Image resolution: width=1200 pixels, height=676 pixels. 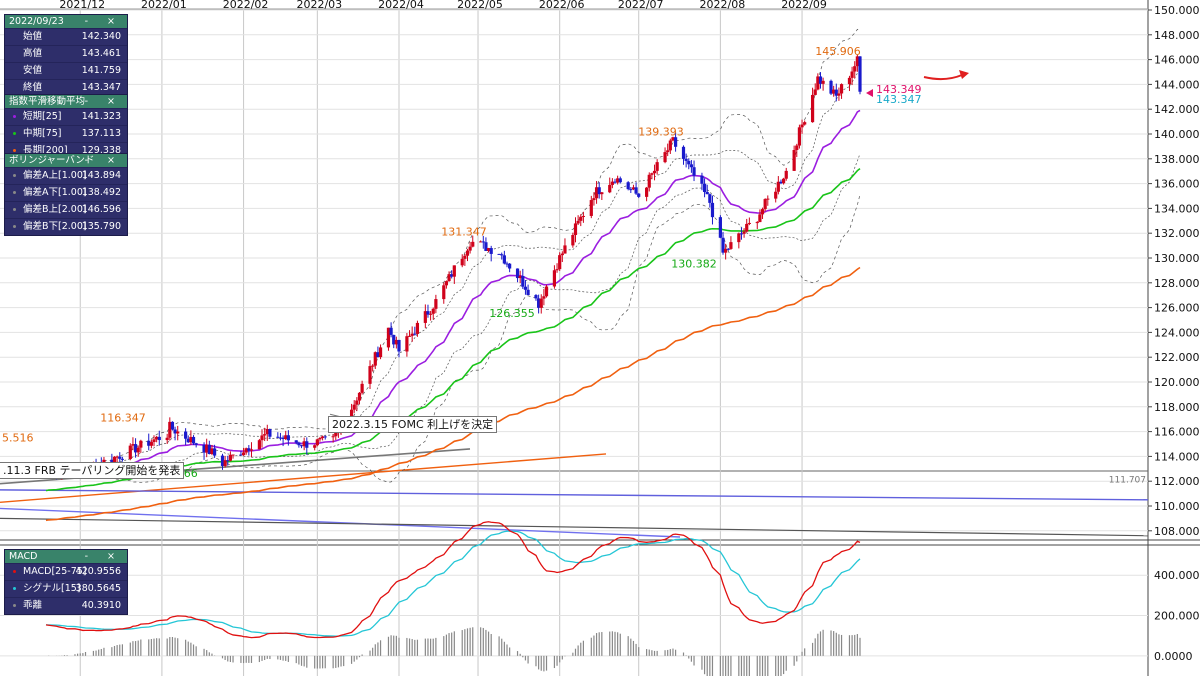 What do you see at coordinates (101, 133) in the screenshot?
I see `ema-value: 137.113` at bounding box center [101, 133].